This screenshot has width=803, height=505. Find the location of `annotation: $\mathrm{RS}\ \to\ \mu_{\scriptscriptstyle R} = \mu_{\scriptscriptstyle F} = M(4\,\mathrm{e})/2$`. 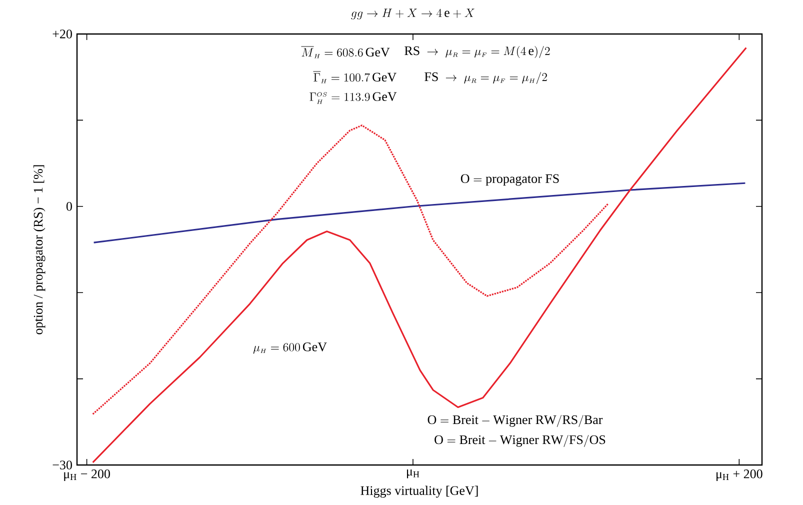

annotation: $\mathrm{RS}\ \to\ \mu_{\scriptscriptstyle R} = \mu_{\scriptscriptstyle F} = M(4\,\mathrm{e})/2$ is located at coordinates (477, 52).